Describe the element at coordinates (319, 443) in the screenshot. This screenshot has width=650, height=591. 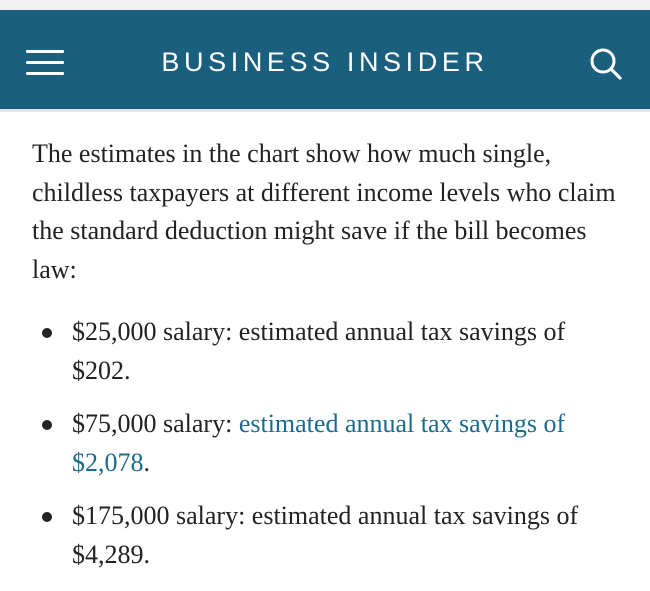
I see `savings-link: estimated annual tax savings of $2,078` at that location.